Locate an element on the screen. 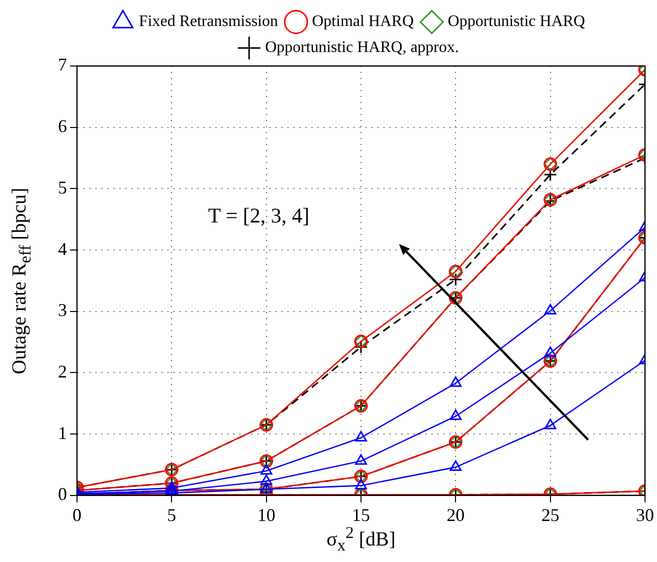  x-tick-label: 25 is located at coordinates (550, 514).